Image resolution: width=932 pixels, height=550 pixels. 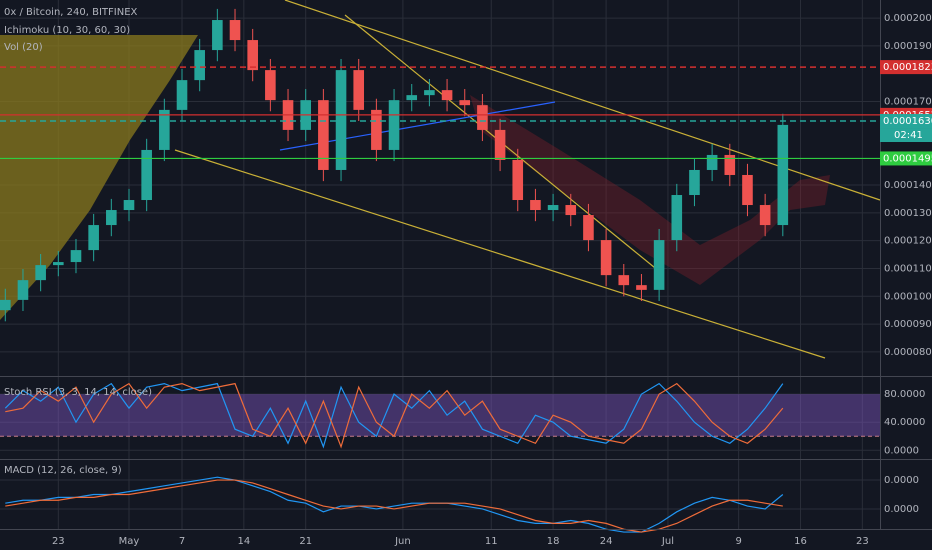 What do you see at coordinates (305, 541) in the screenshot?
I see `x-tick-label: 21` at bounding box center [305, 541].